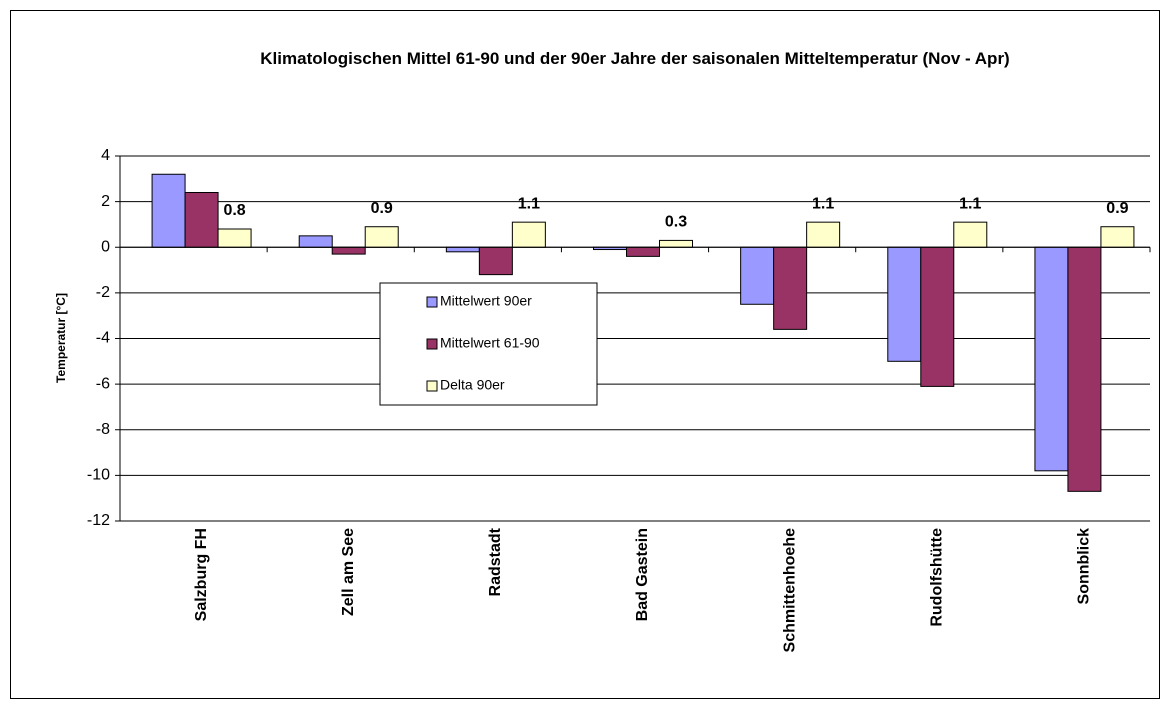 The width and height of the screenshot is (1171, 704). I want to click on x-tick-label: Zell am See, so click(348, 572).